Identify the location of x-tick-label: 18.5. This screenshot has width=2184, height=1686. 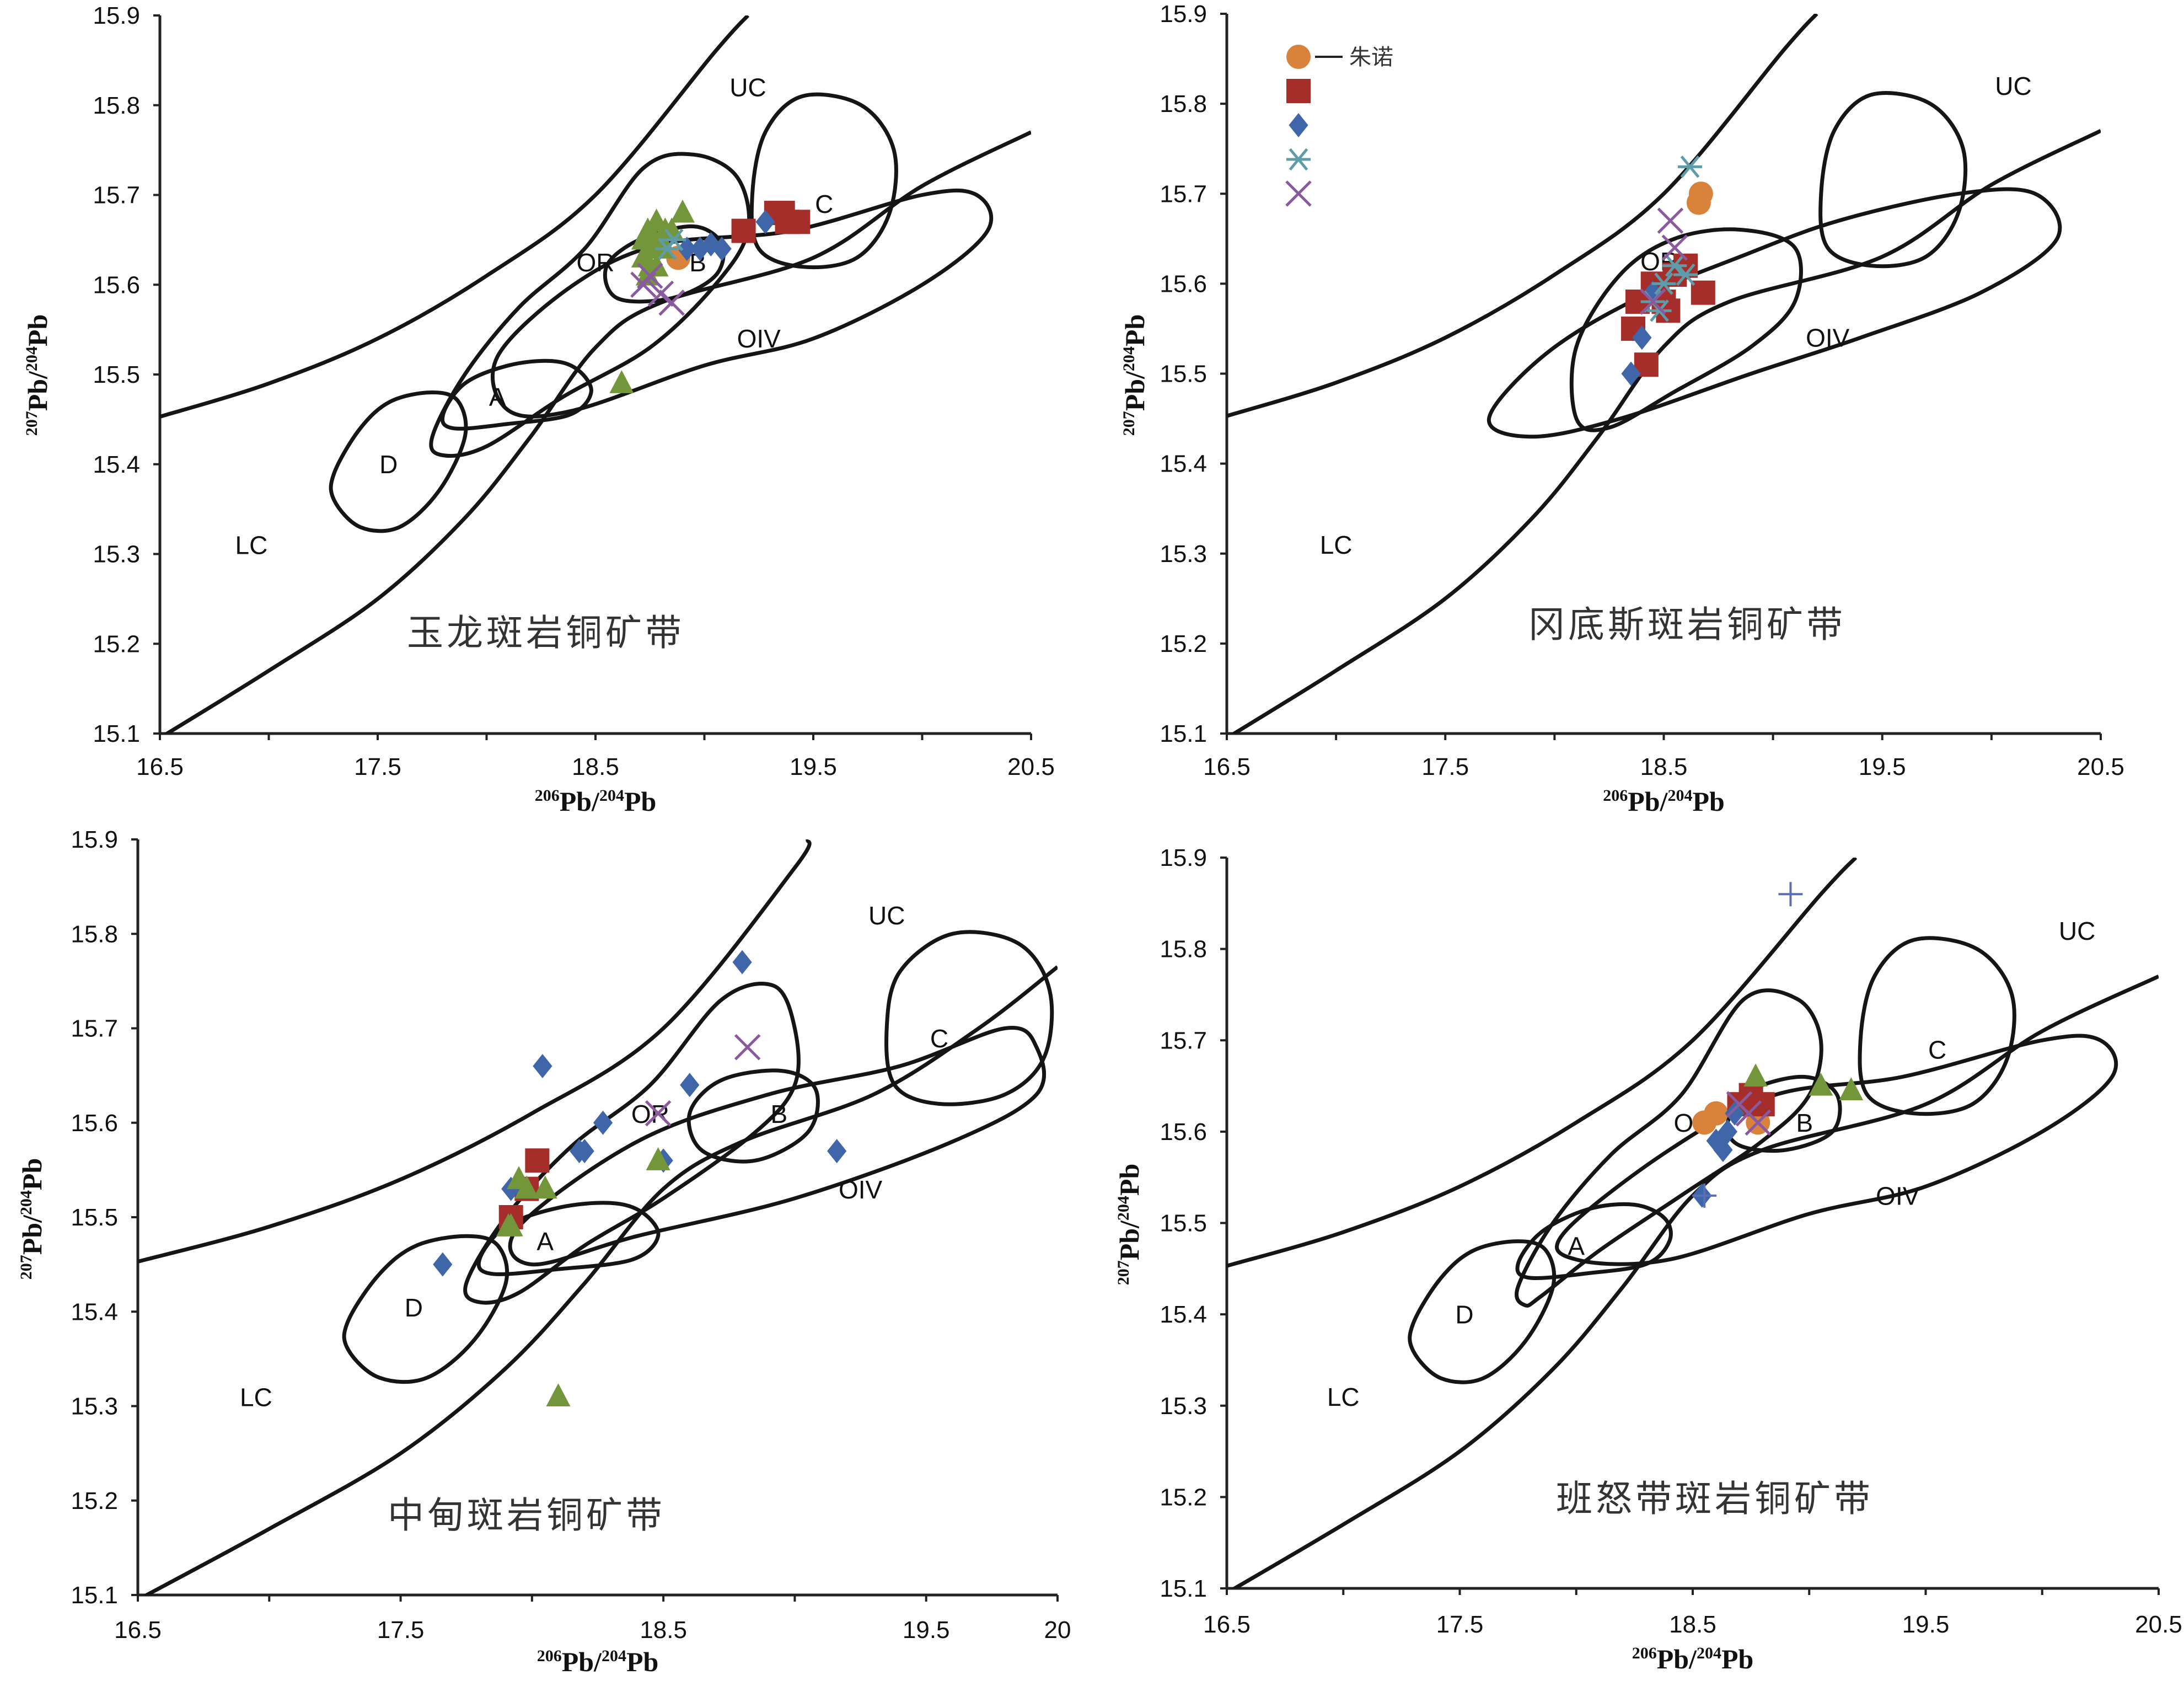
(1692, 1624).